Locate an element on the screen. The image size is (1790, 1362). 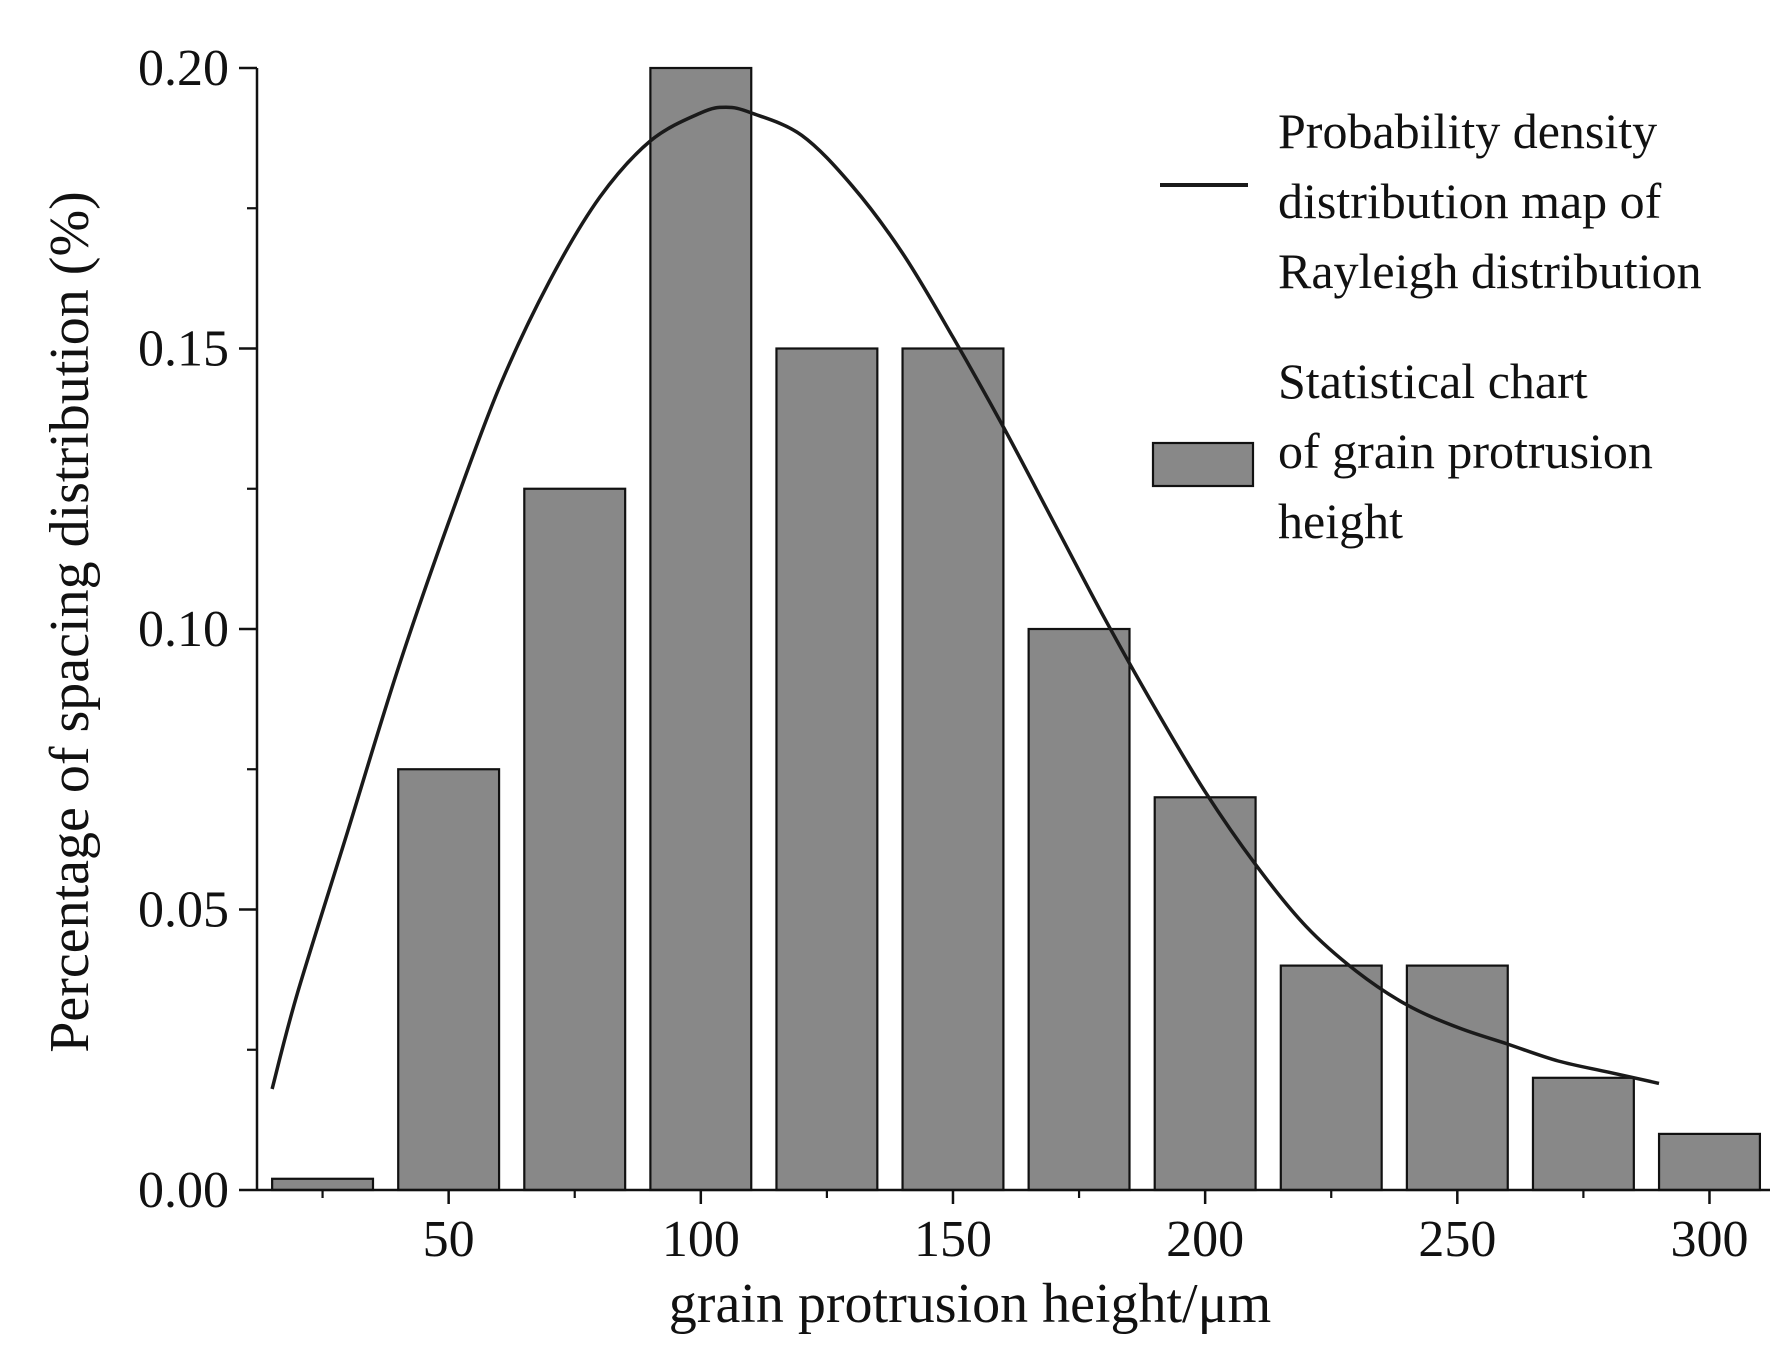
x-tick-label: 250 is located at coordinates (1457, 1239).